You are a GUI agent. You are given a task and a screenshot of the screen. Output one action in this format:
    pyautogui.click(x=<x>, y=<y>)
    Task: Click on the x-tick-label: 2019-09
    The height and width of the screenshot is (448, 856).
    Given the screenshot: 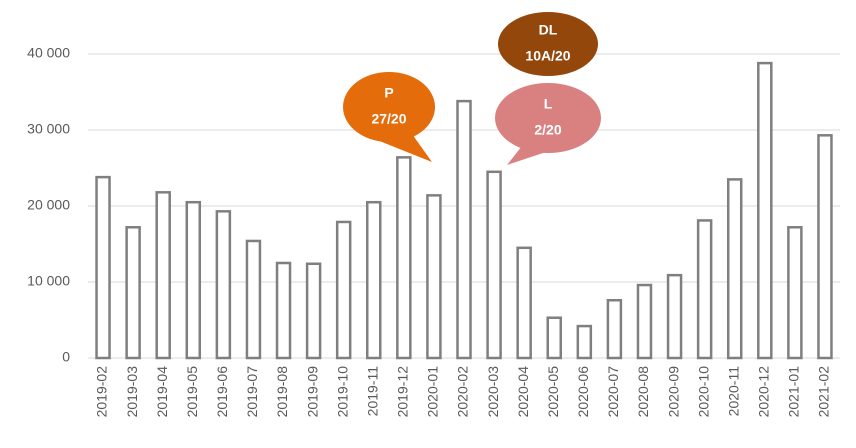 What is the action you would take?
    pyautogui.click(x=312, y=392)
    